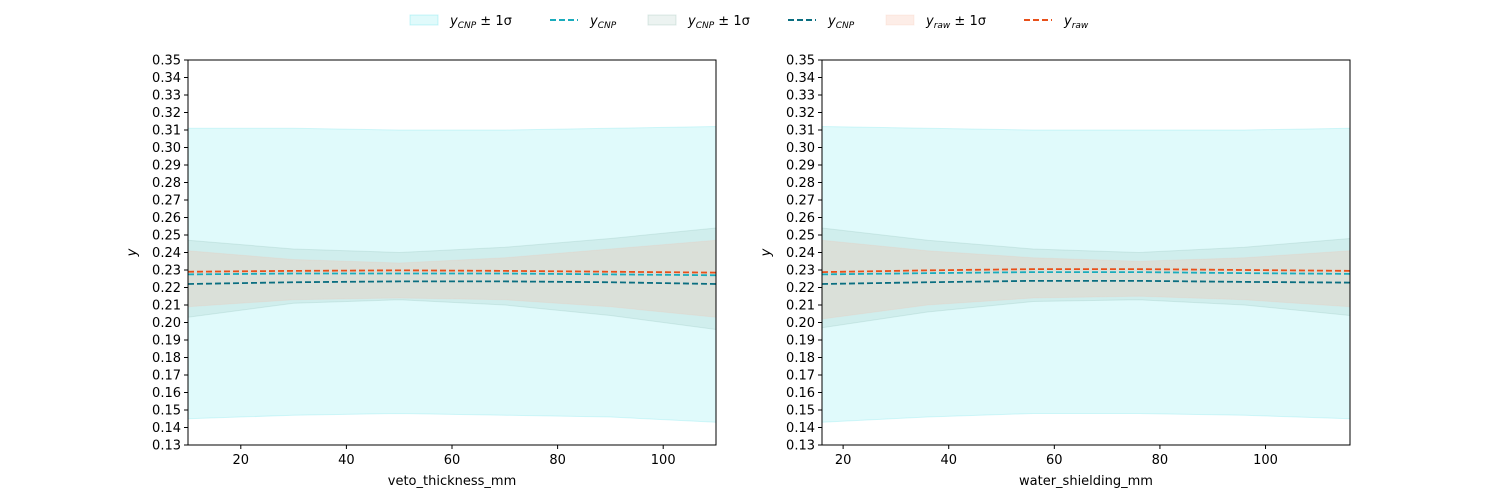 Image resolution: width=1500 pixels, height=500 pixels. I want to click on legend-label: yraw ± 1σ, so click(955, 22).